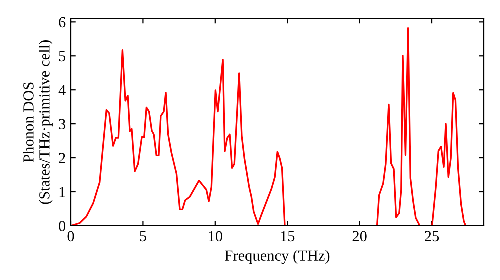  Describe the element at coordinates (62, 226) in the screenshot. I see `y-tick-label: 0` at that location.